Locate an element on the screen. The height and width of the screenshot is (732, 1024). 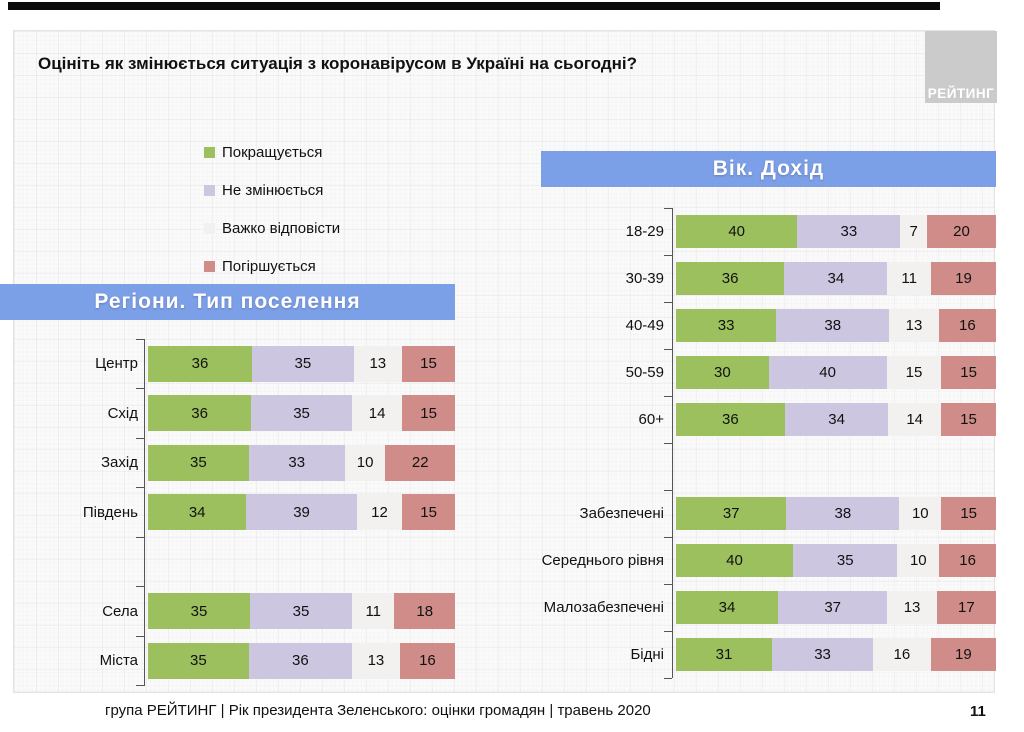
row-label: Середнього рівня is located at coordinates (602, 560).